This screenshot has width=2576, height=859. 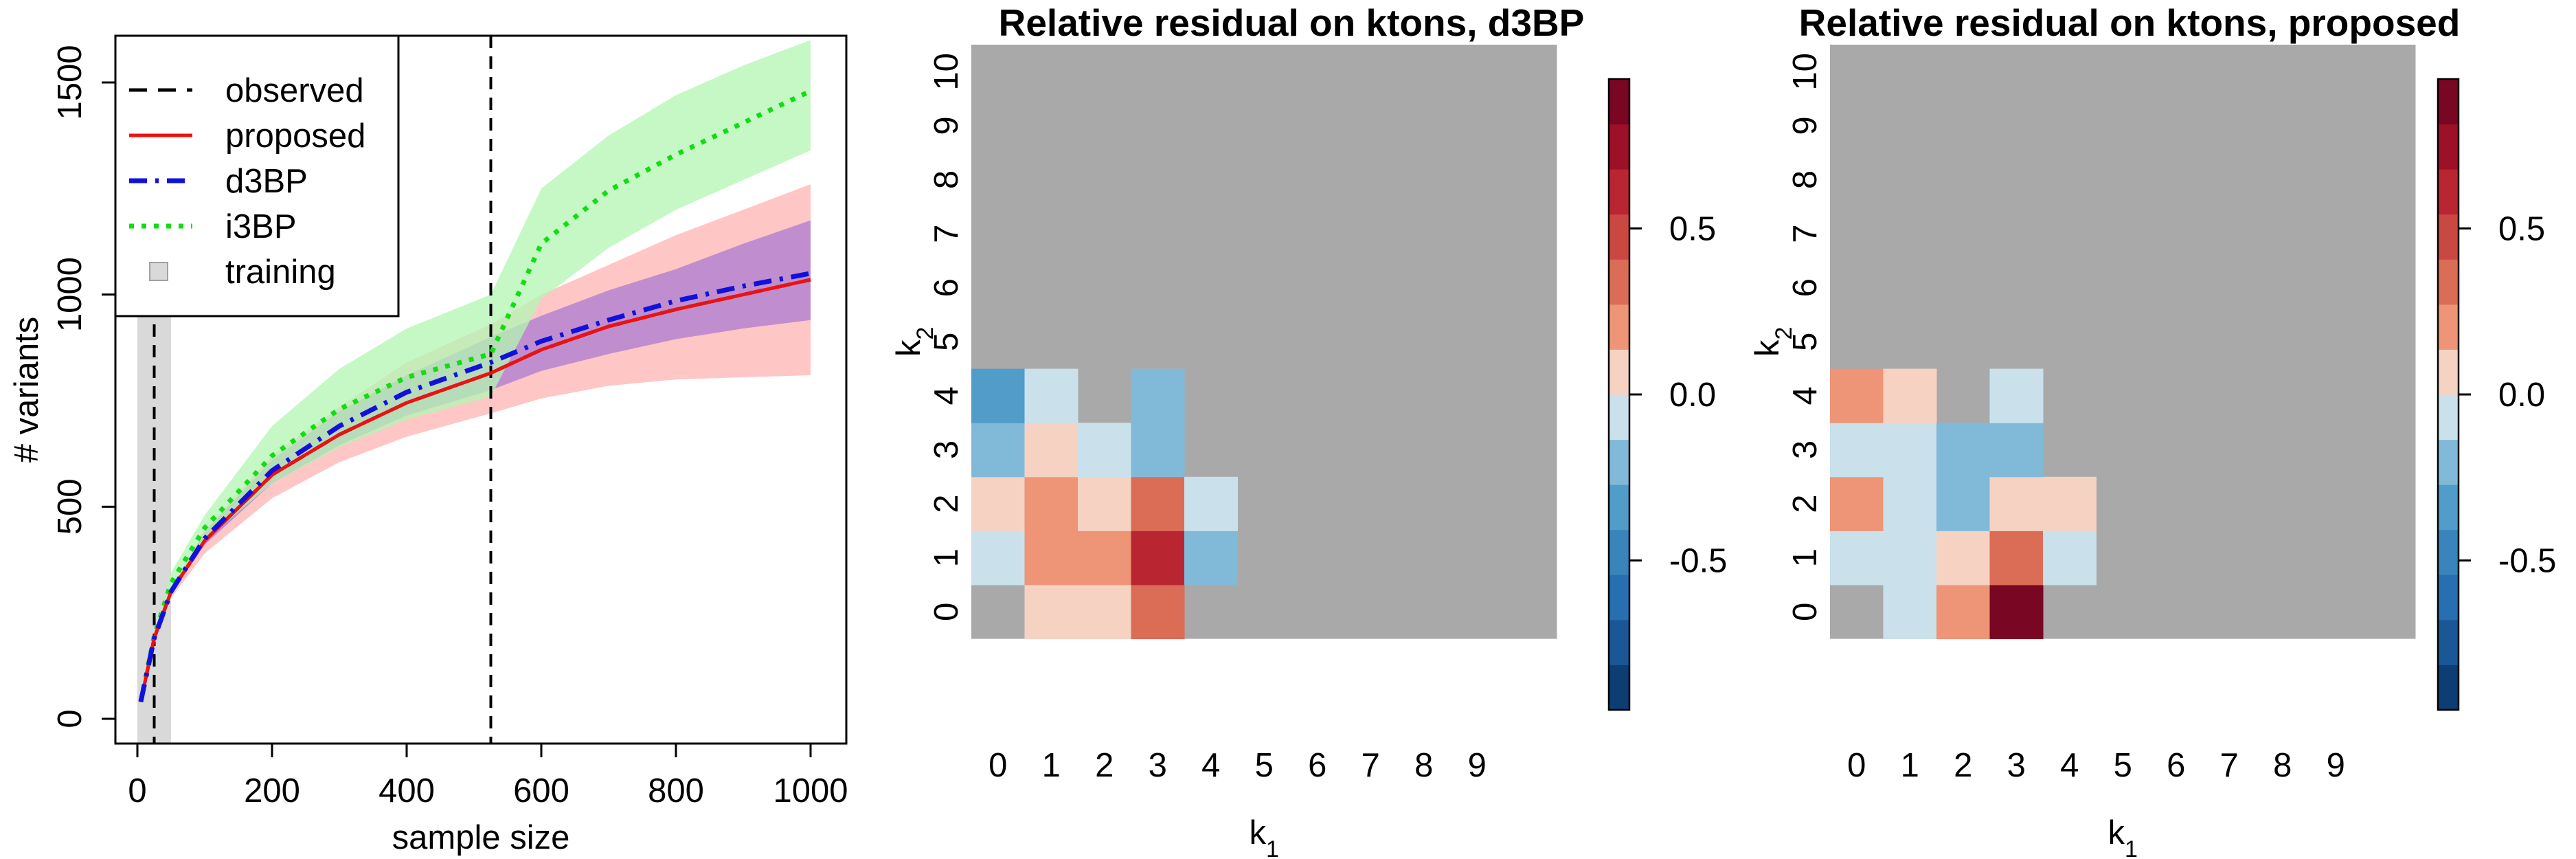 I want to click on legend-label-i3BP: i3BP, so click(x=261, y=227).